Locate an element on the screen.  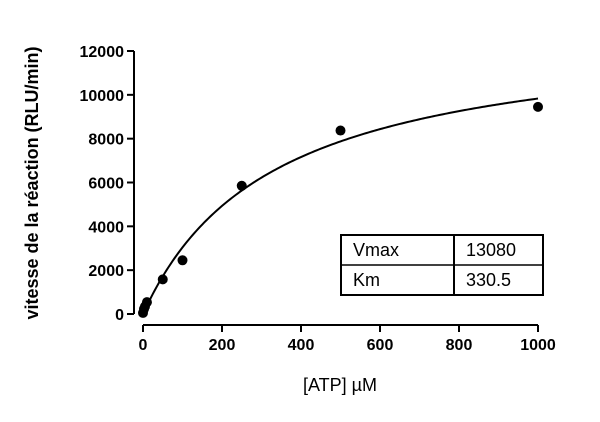
x-tick-label: 1000 is located at coordinates (538, 345).